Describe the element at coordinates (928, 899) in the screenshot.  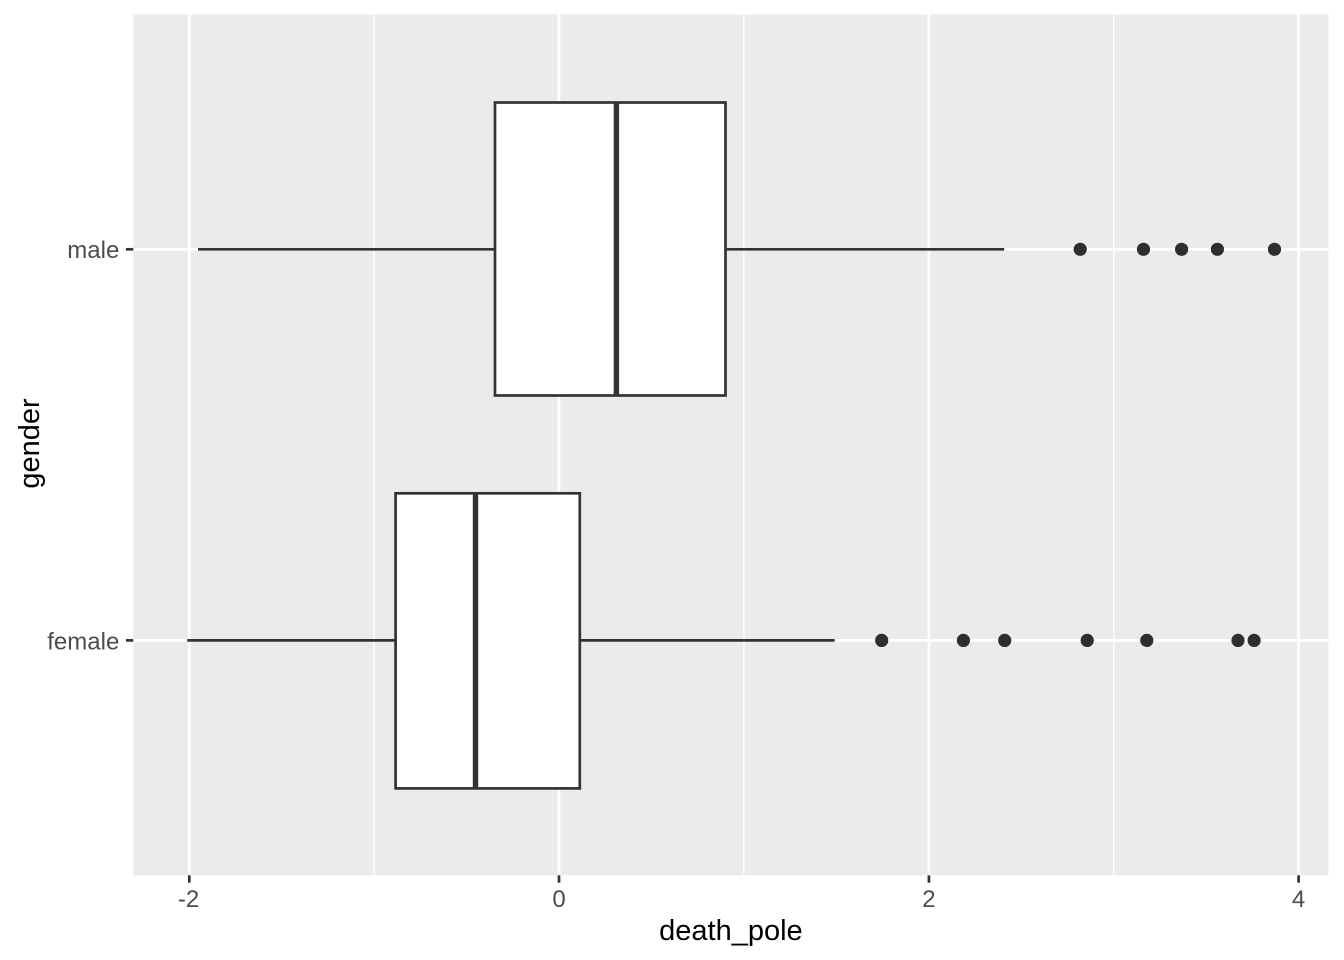
I see `svg-text: 2` at that location.